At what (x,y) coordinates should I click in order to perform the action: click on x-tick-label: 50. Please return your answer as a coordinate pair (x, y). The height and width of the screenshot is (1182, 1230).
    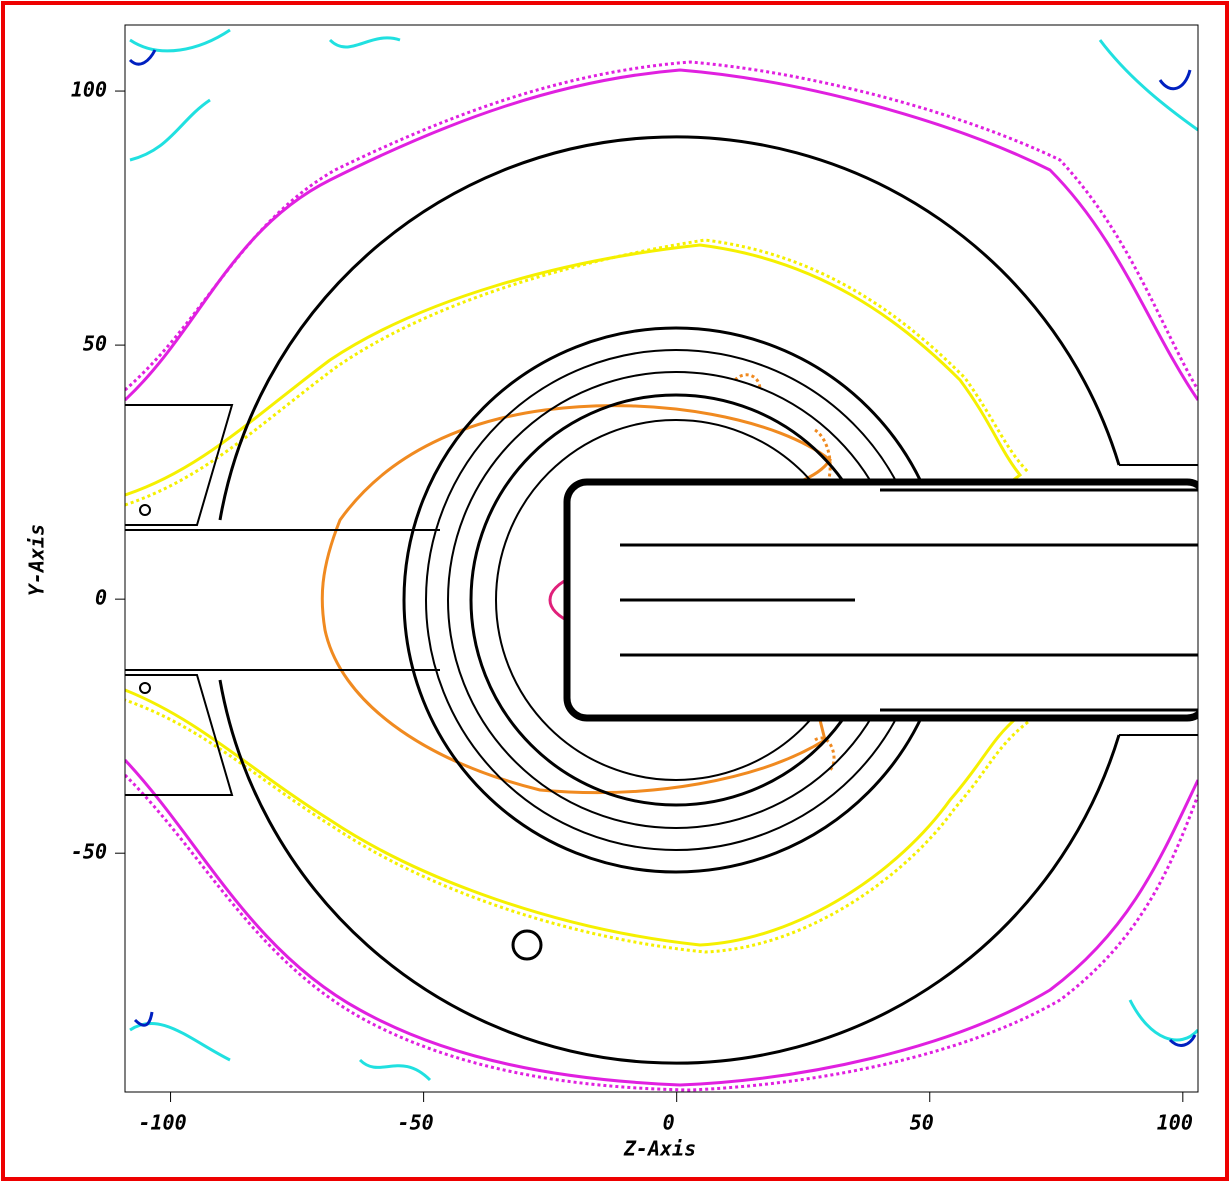
    Looking at the image, I should click on (922, 1123).